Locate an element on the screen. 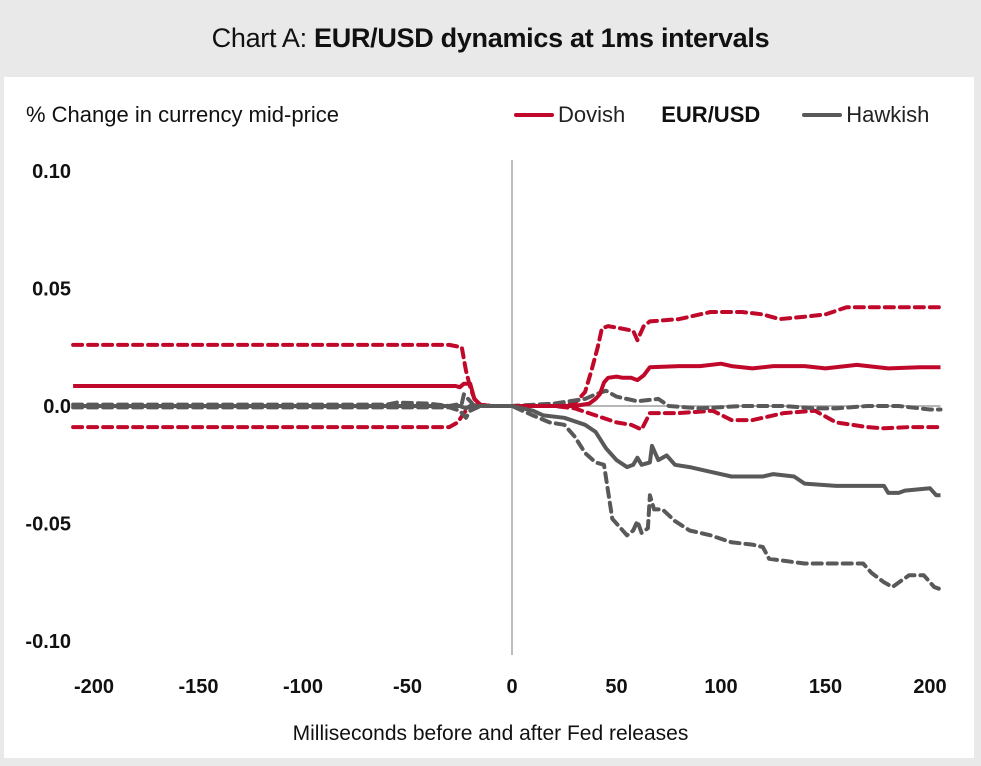 The height and width of the screenshot is (766, 981). x-tick-label: -100 is located at coordinates (303, 687).